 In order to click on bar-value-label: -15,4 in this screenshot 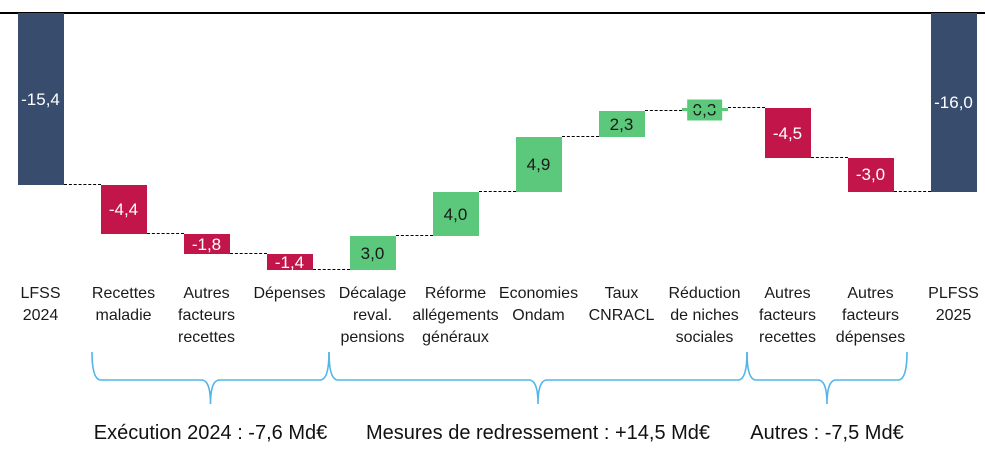, I will do `click(40, 99)`.